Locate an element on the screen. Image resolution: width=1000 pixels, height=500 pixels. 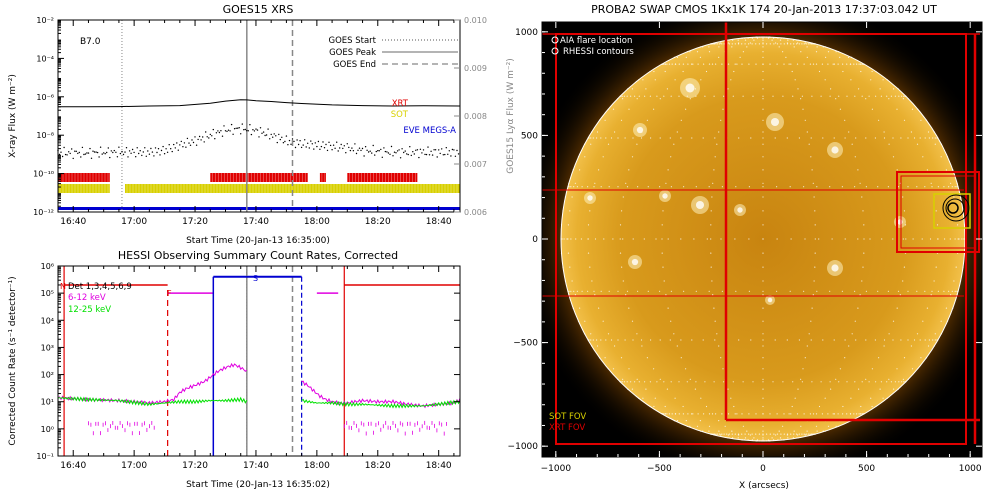
goes-y2-tick-label: 0.009 is located at coordinates (475, 68).